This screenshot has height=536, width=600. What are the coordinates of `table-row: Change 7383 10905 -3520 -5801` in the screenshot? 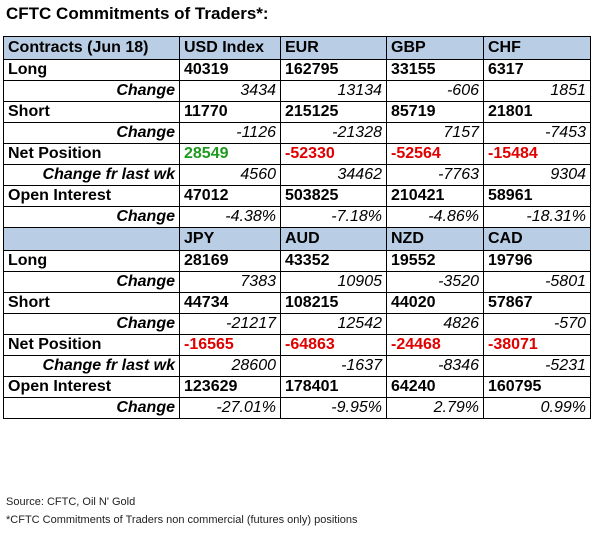 It's located at (297, 282).